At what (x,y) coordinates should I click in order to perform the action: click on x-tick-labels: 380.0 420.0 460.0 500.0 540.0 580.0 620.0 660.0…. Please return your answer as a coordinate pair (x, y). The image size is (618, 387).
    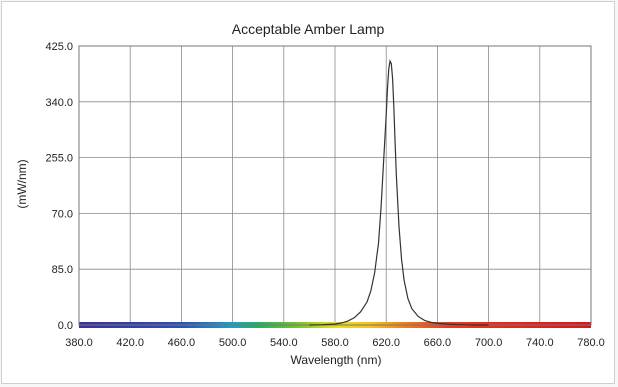
    Looking at the image, I should click on (335, 343).